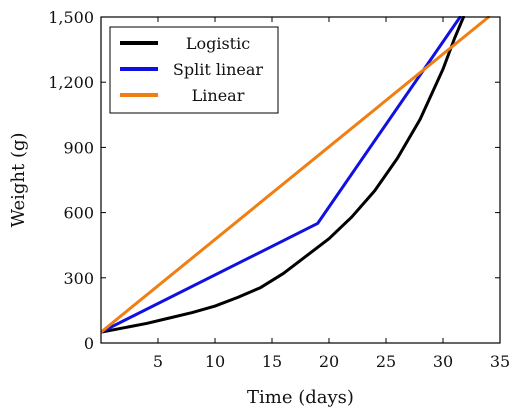 This screenshot has height=413, width=516. What do you see at coordinates (218, 95) in the screenshot?
I see `legend-label: Linear` at bounding box center [218, 95].